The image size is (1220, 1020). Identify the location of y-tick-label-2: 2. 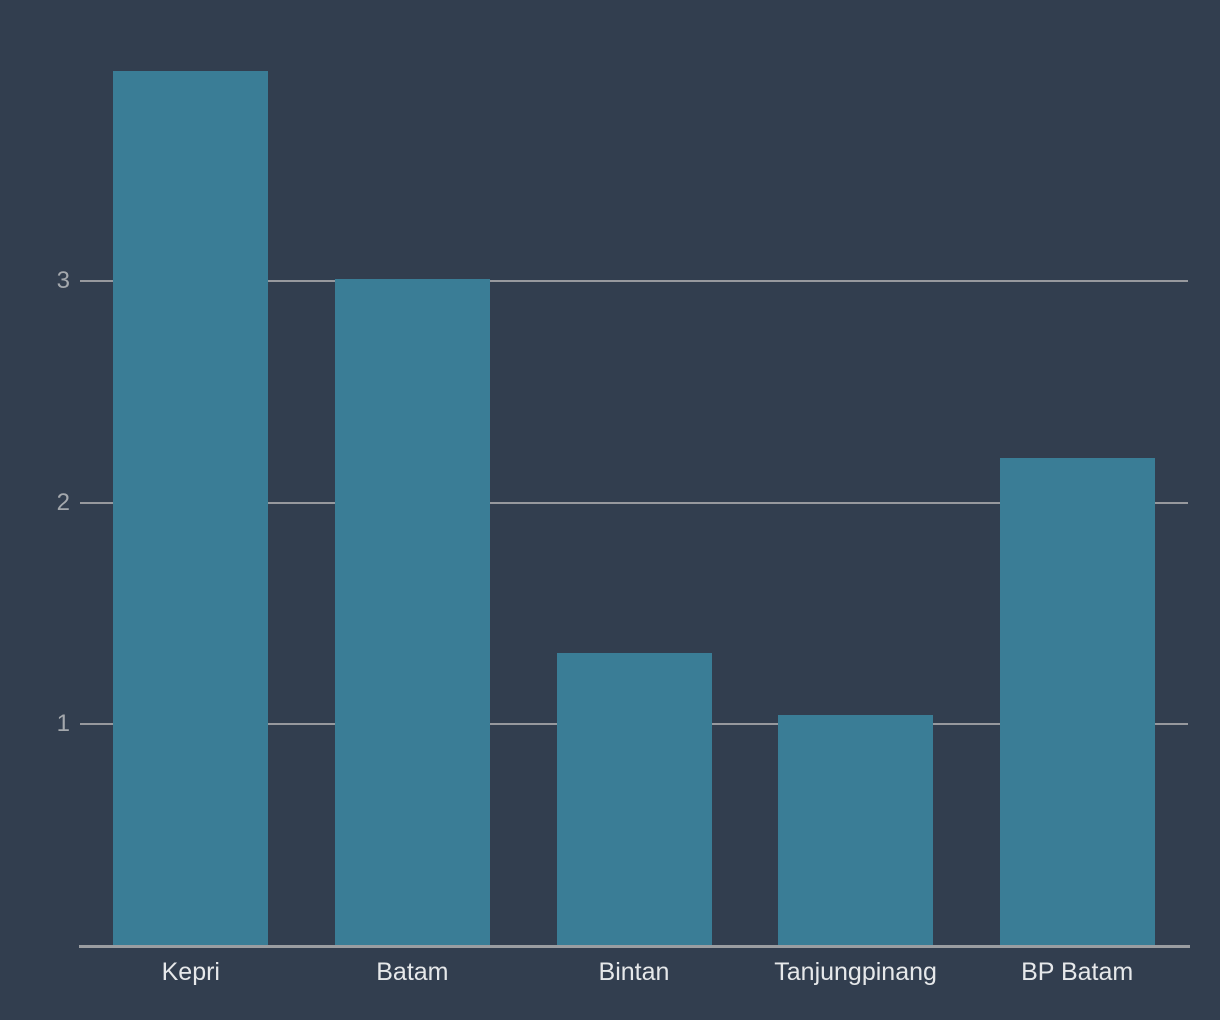
(63, 502).